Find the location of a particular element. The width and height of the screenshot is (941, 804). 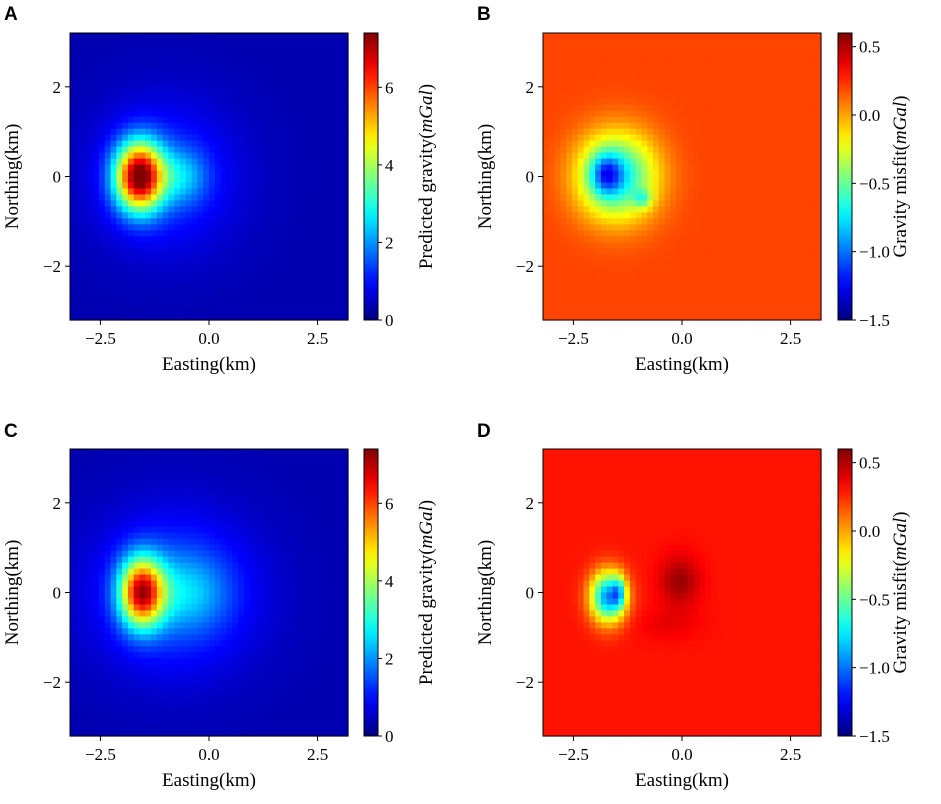

colorbar-tick-label: −1.5 is located at coordinates (874, 320).